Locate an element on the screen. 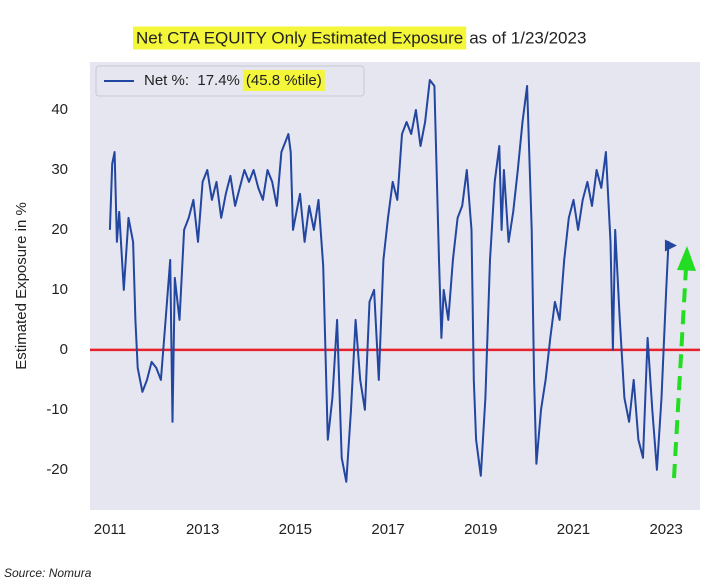 The image size is (714, 583). chart-title-suffix: as of 1/23/2023 is located at coordinates (527, 37).